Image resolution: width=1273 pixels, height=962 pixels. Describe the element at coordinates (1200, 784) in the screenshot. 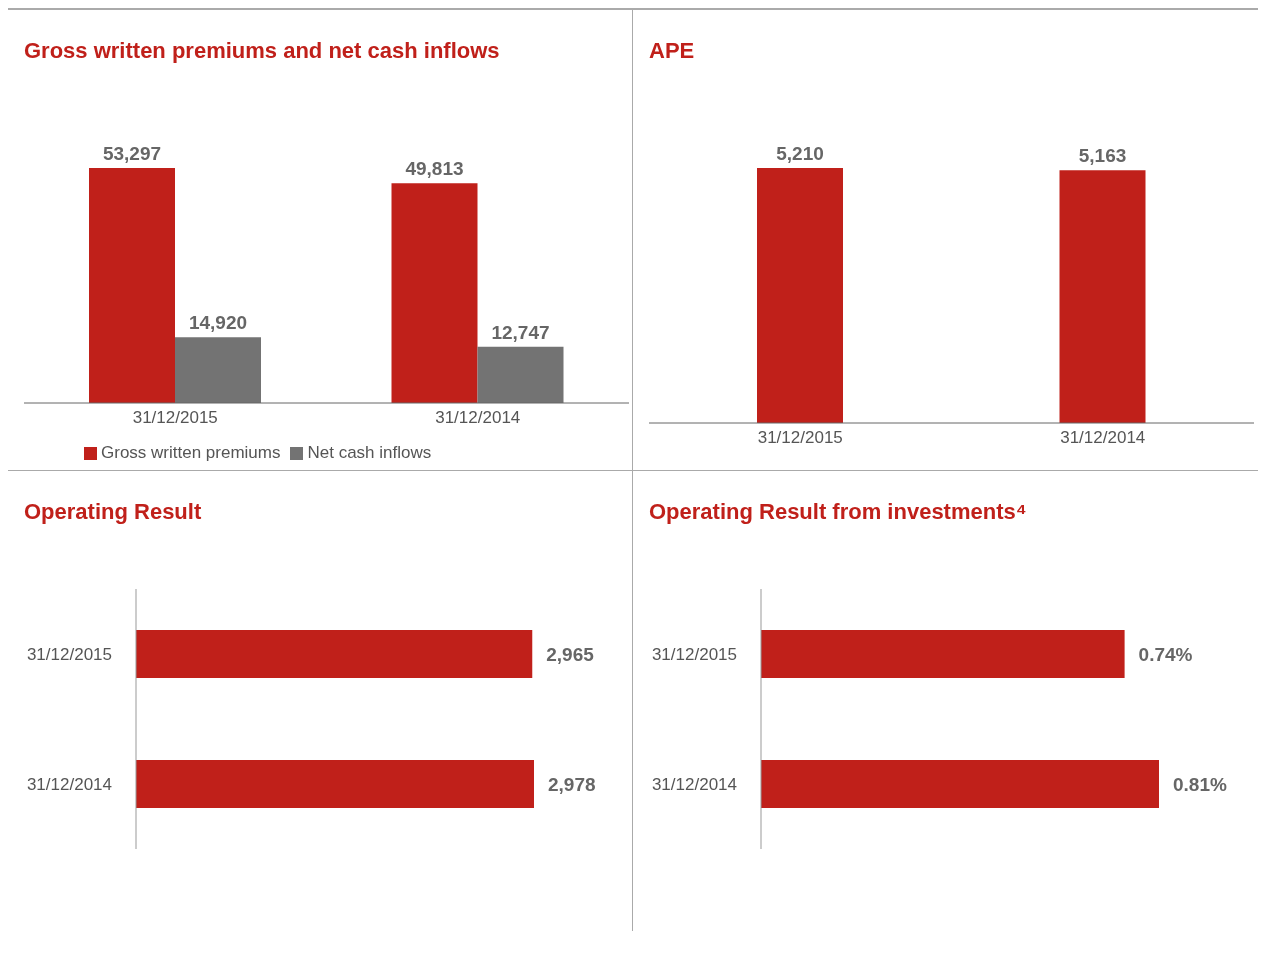

I see `data-label: 0.81%` at that location.